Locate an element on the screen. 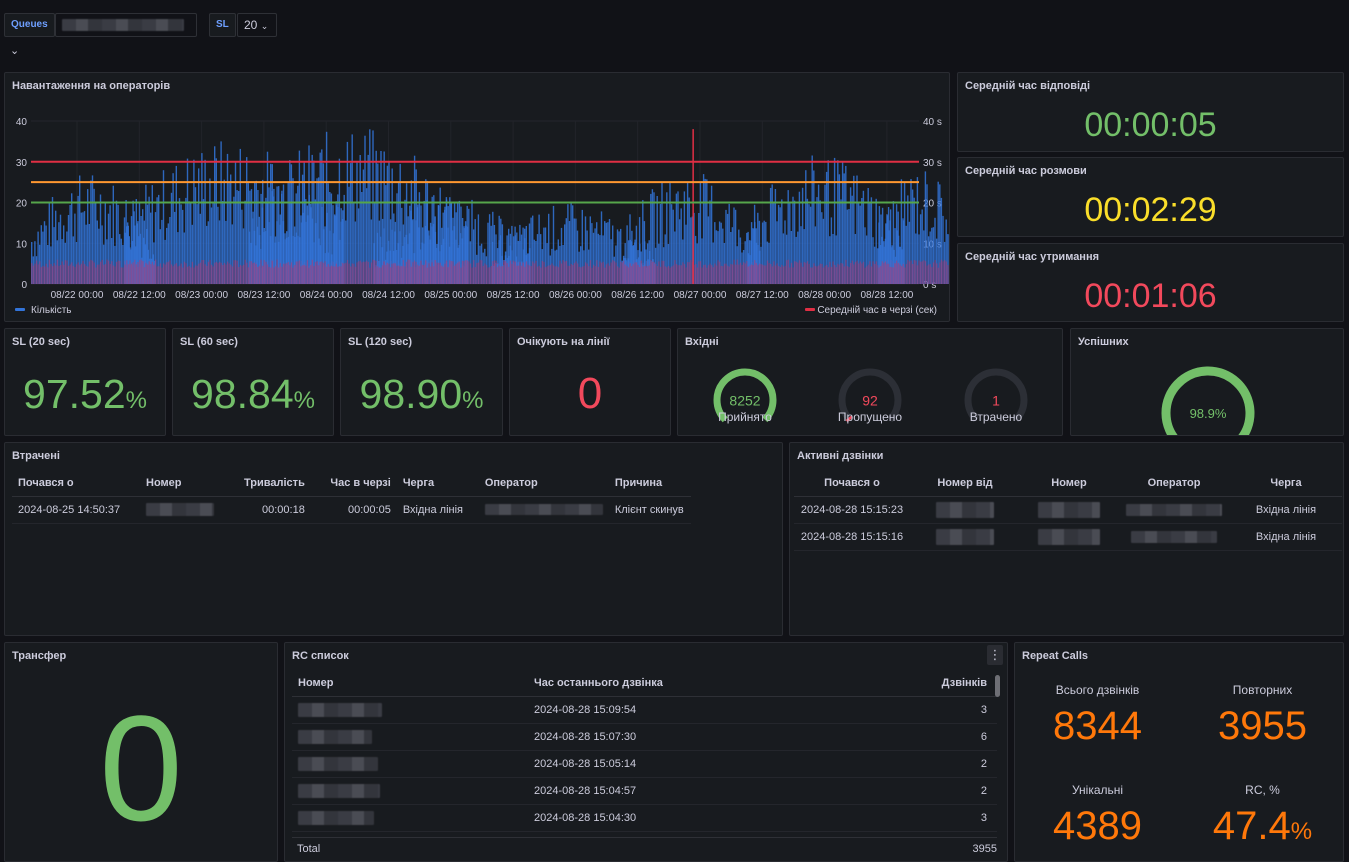 This screenshot has width=1349, height=862. column-header: Тривалість is located at coordinates (274, 483).